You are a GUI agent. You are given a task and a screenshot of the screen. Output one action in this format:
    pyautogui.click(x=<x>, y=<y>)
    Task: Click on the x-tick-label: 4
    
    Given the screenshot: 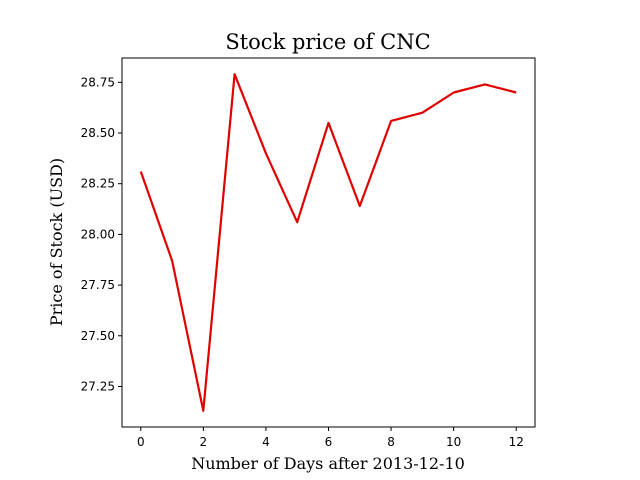 What is the action you would take?
    pyautogui.click(x=266, y=442)
    